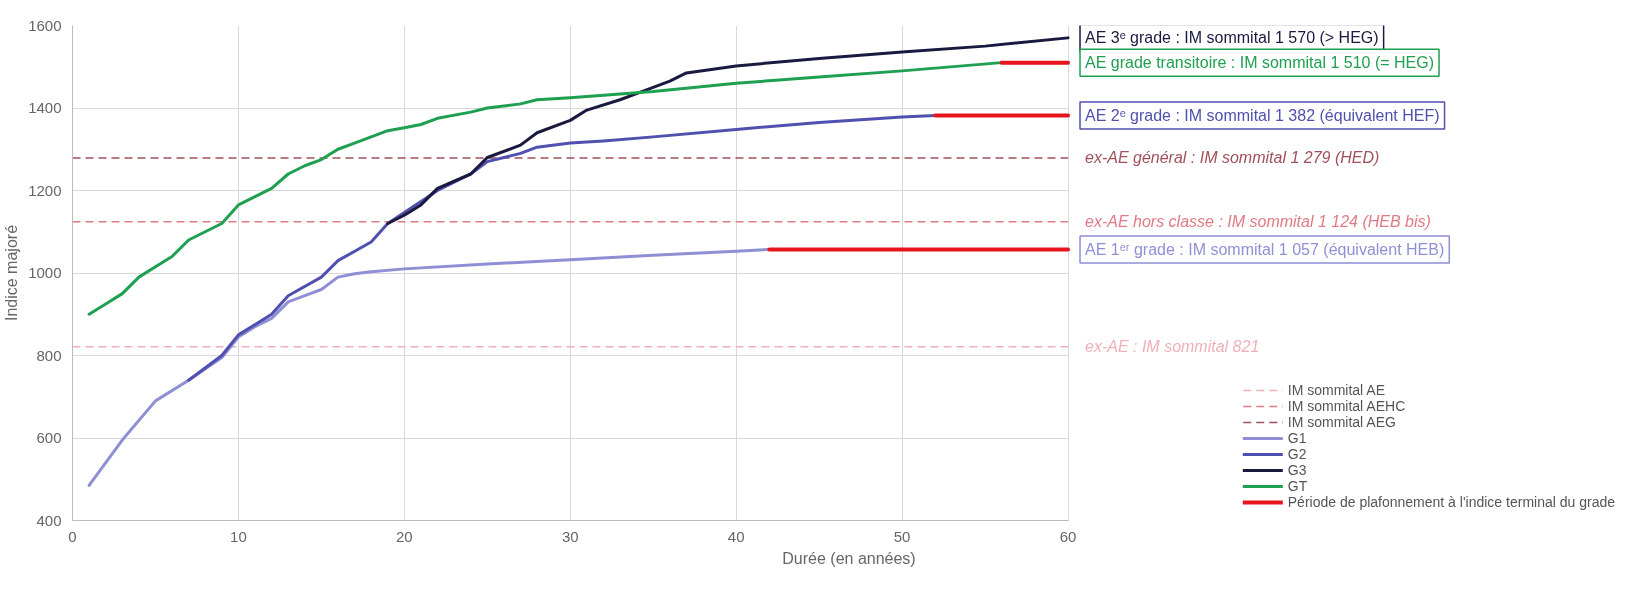 The height and width of the screenshot is (607, 1635). What do you see at coordinates (1260, 63) in the screenshot?
I see `text: AE grade transitoire : IM sommital 1 510 (= HEG)` at bounding box center [1260, 63].